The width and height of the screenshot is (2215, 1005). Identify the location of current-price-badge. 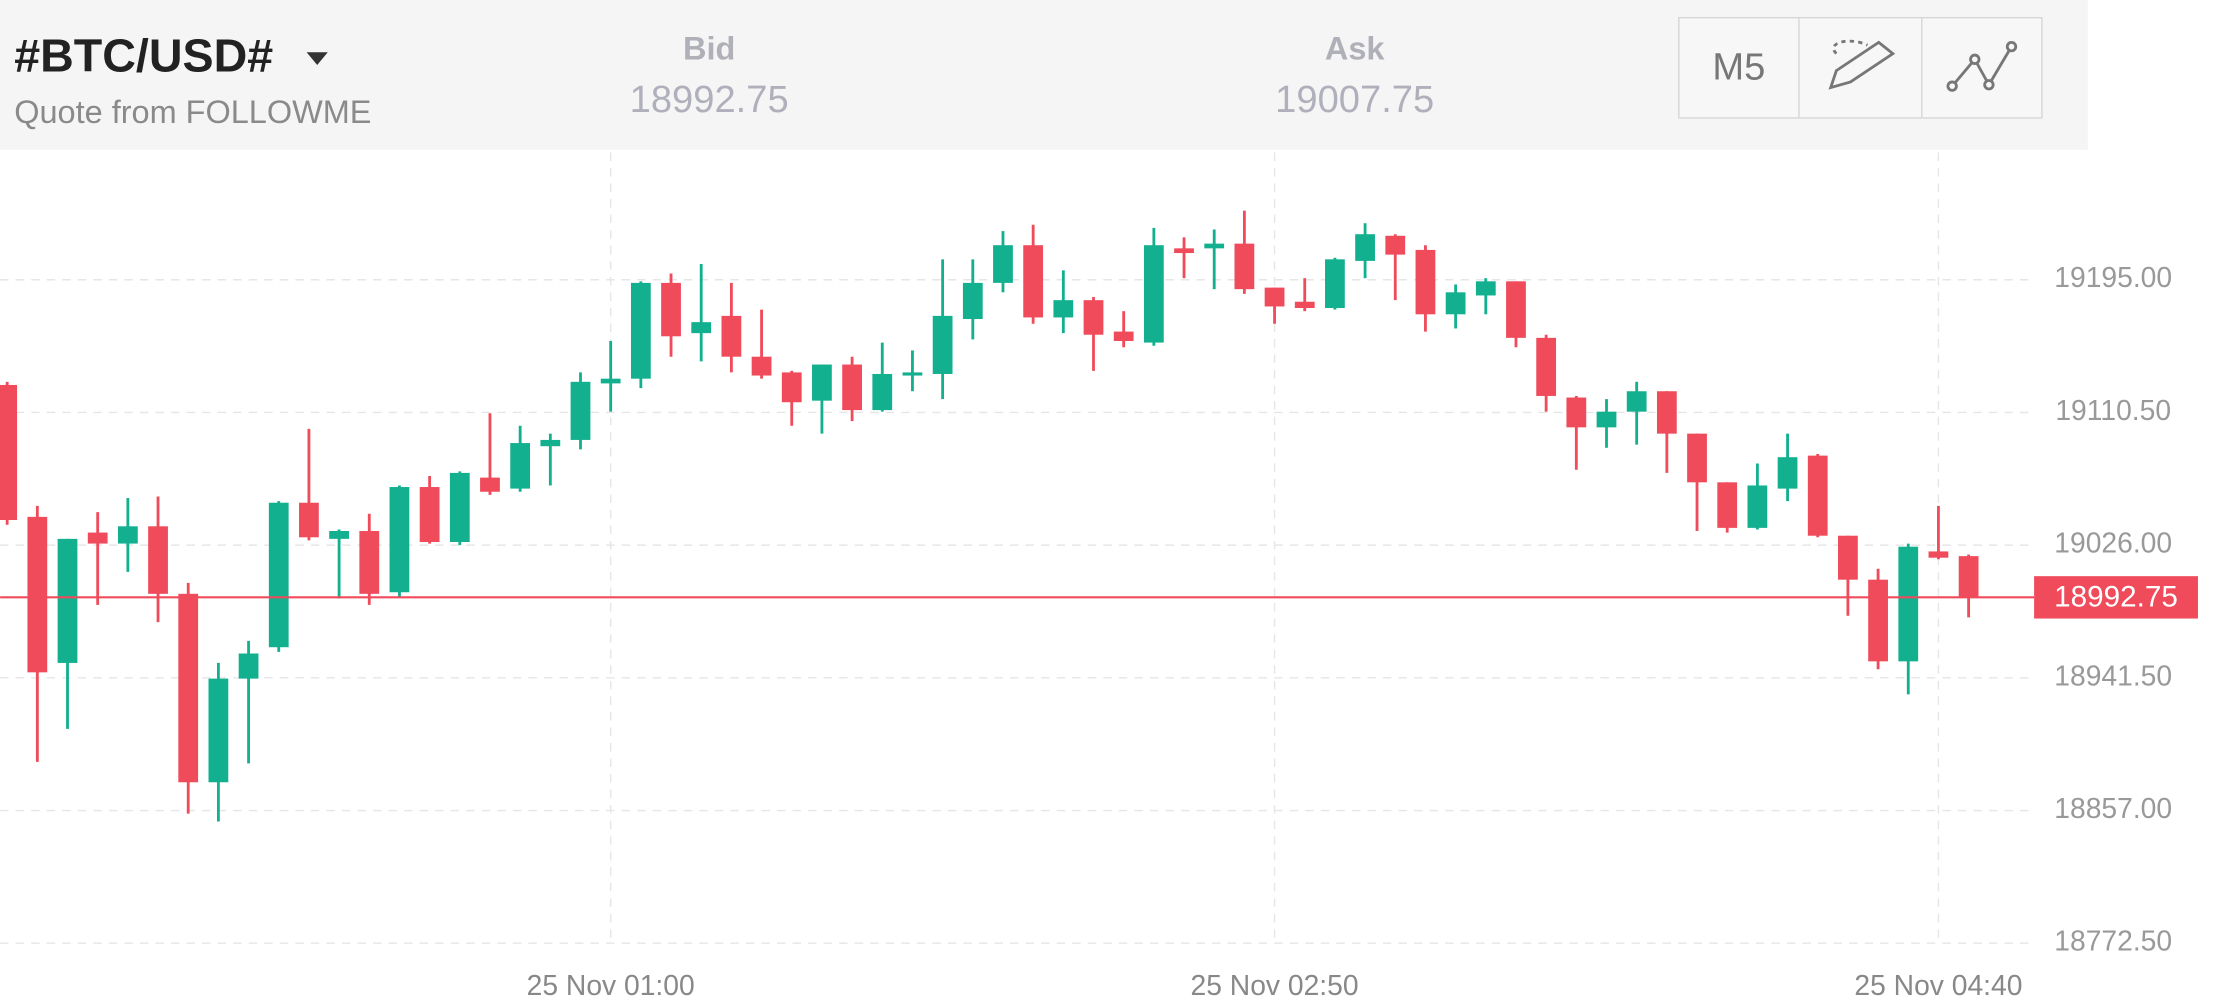
(2116, 597).